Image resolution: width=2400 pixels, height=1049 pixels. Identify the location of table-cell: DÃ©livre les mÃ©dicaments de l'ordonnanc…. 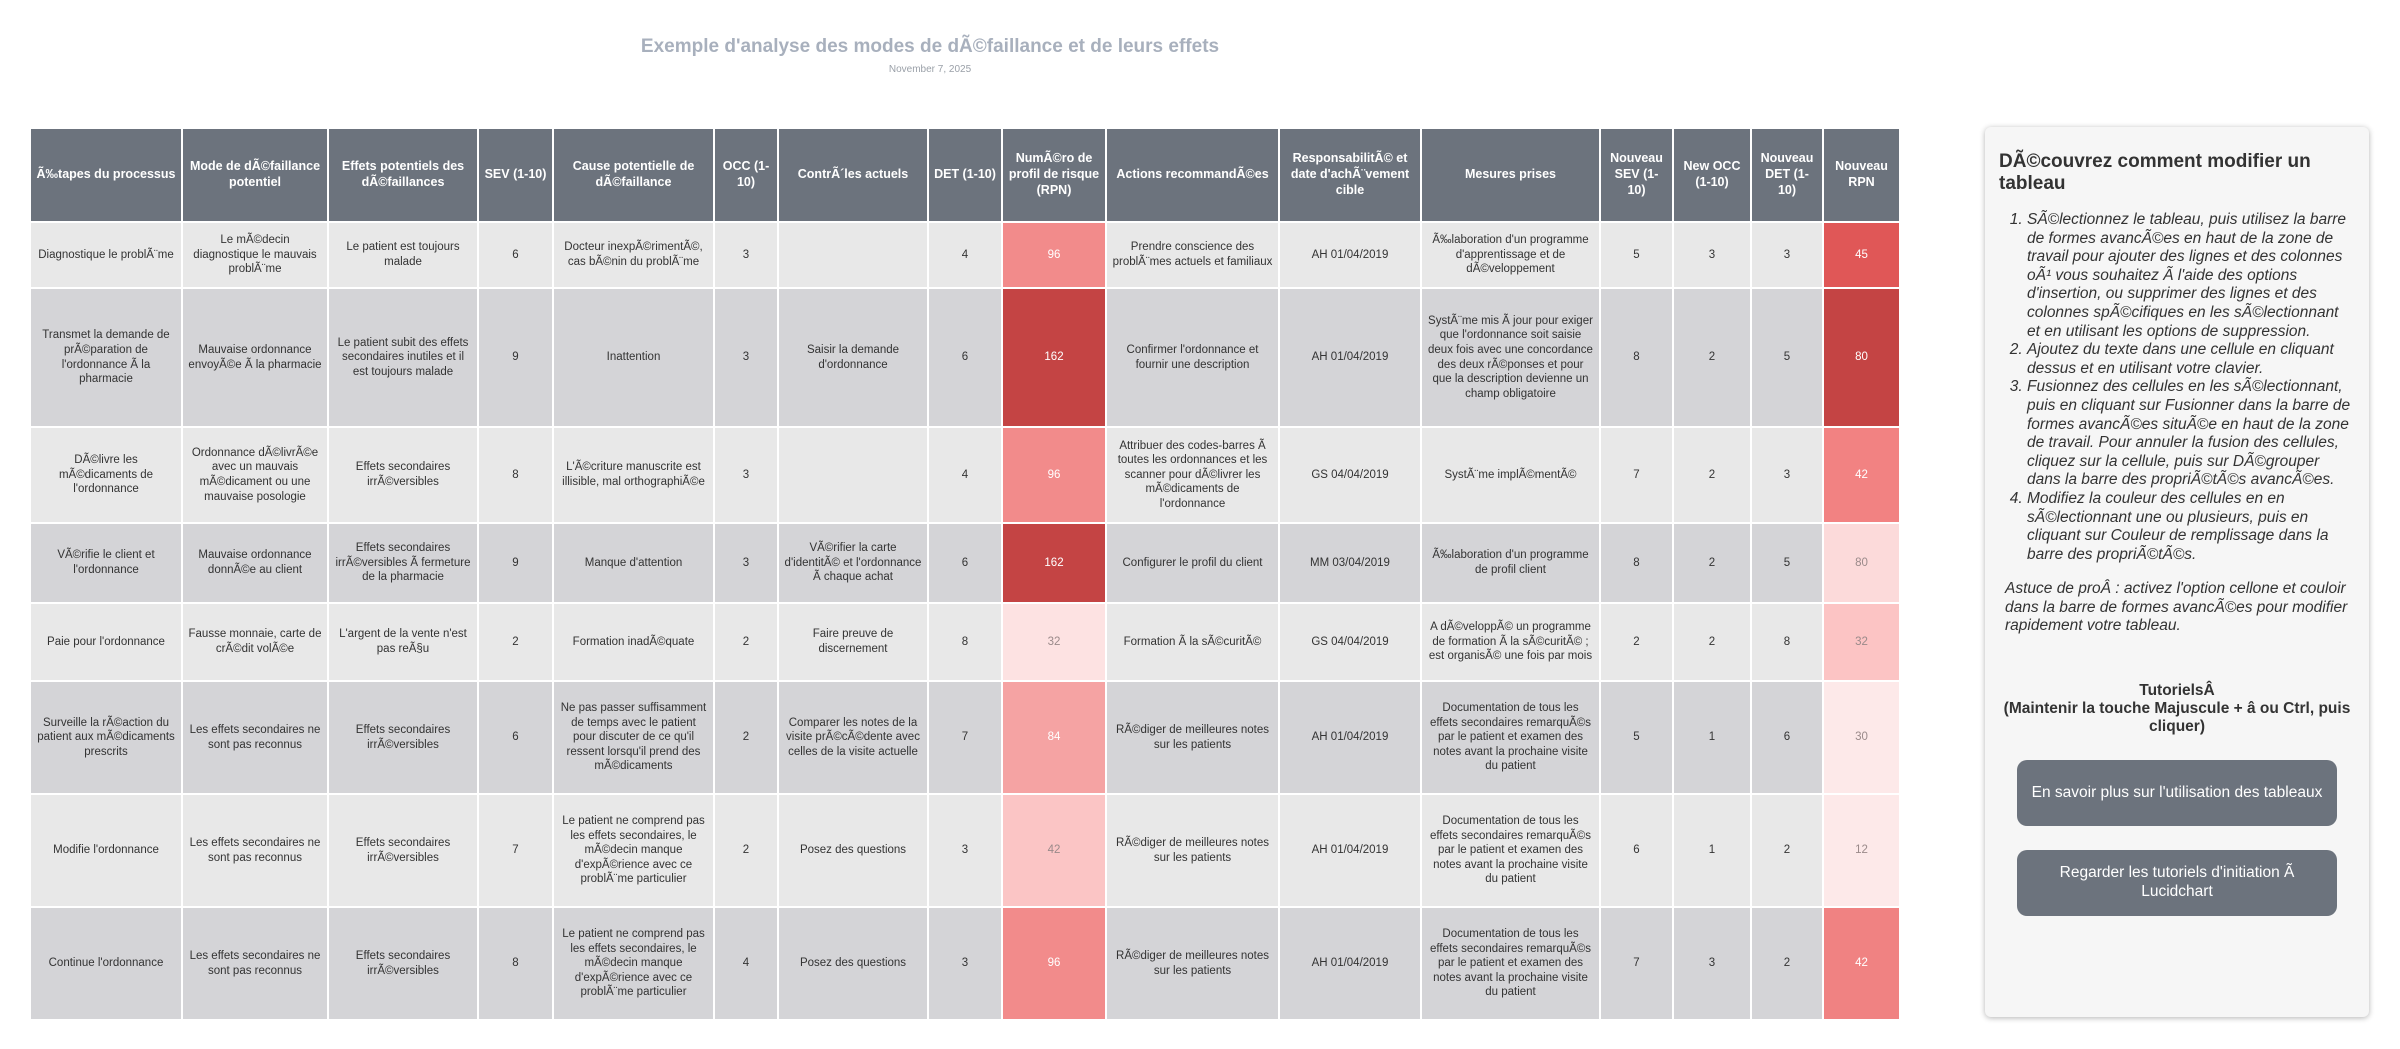
(106, 475).